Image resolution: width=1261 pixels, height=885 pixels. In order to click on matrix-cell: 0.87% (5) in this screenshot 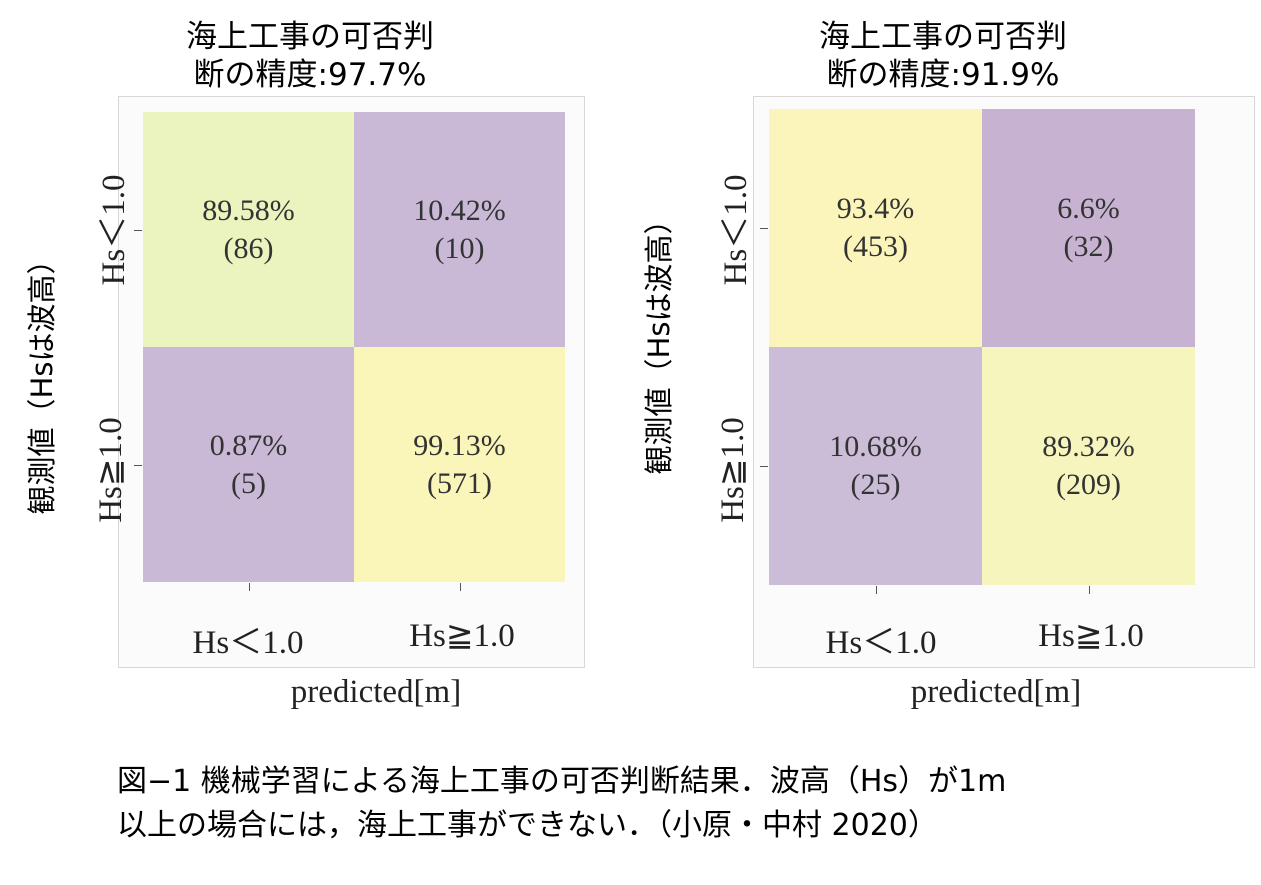, I will do `click(248, 464)`.